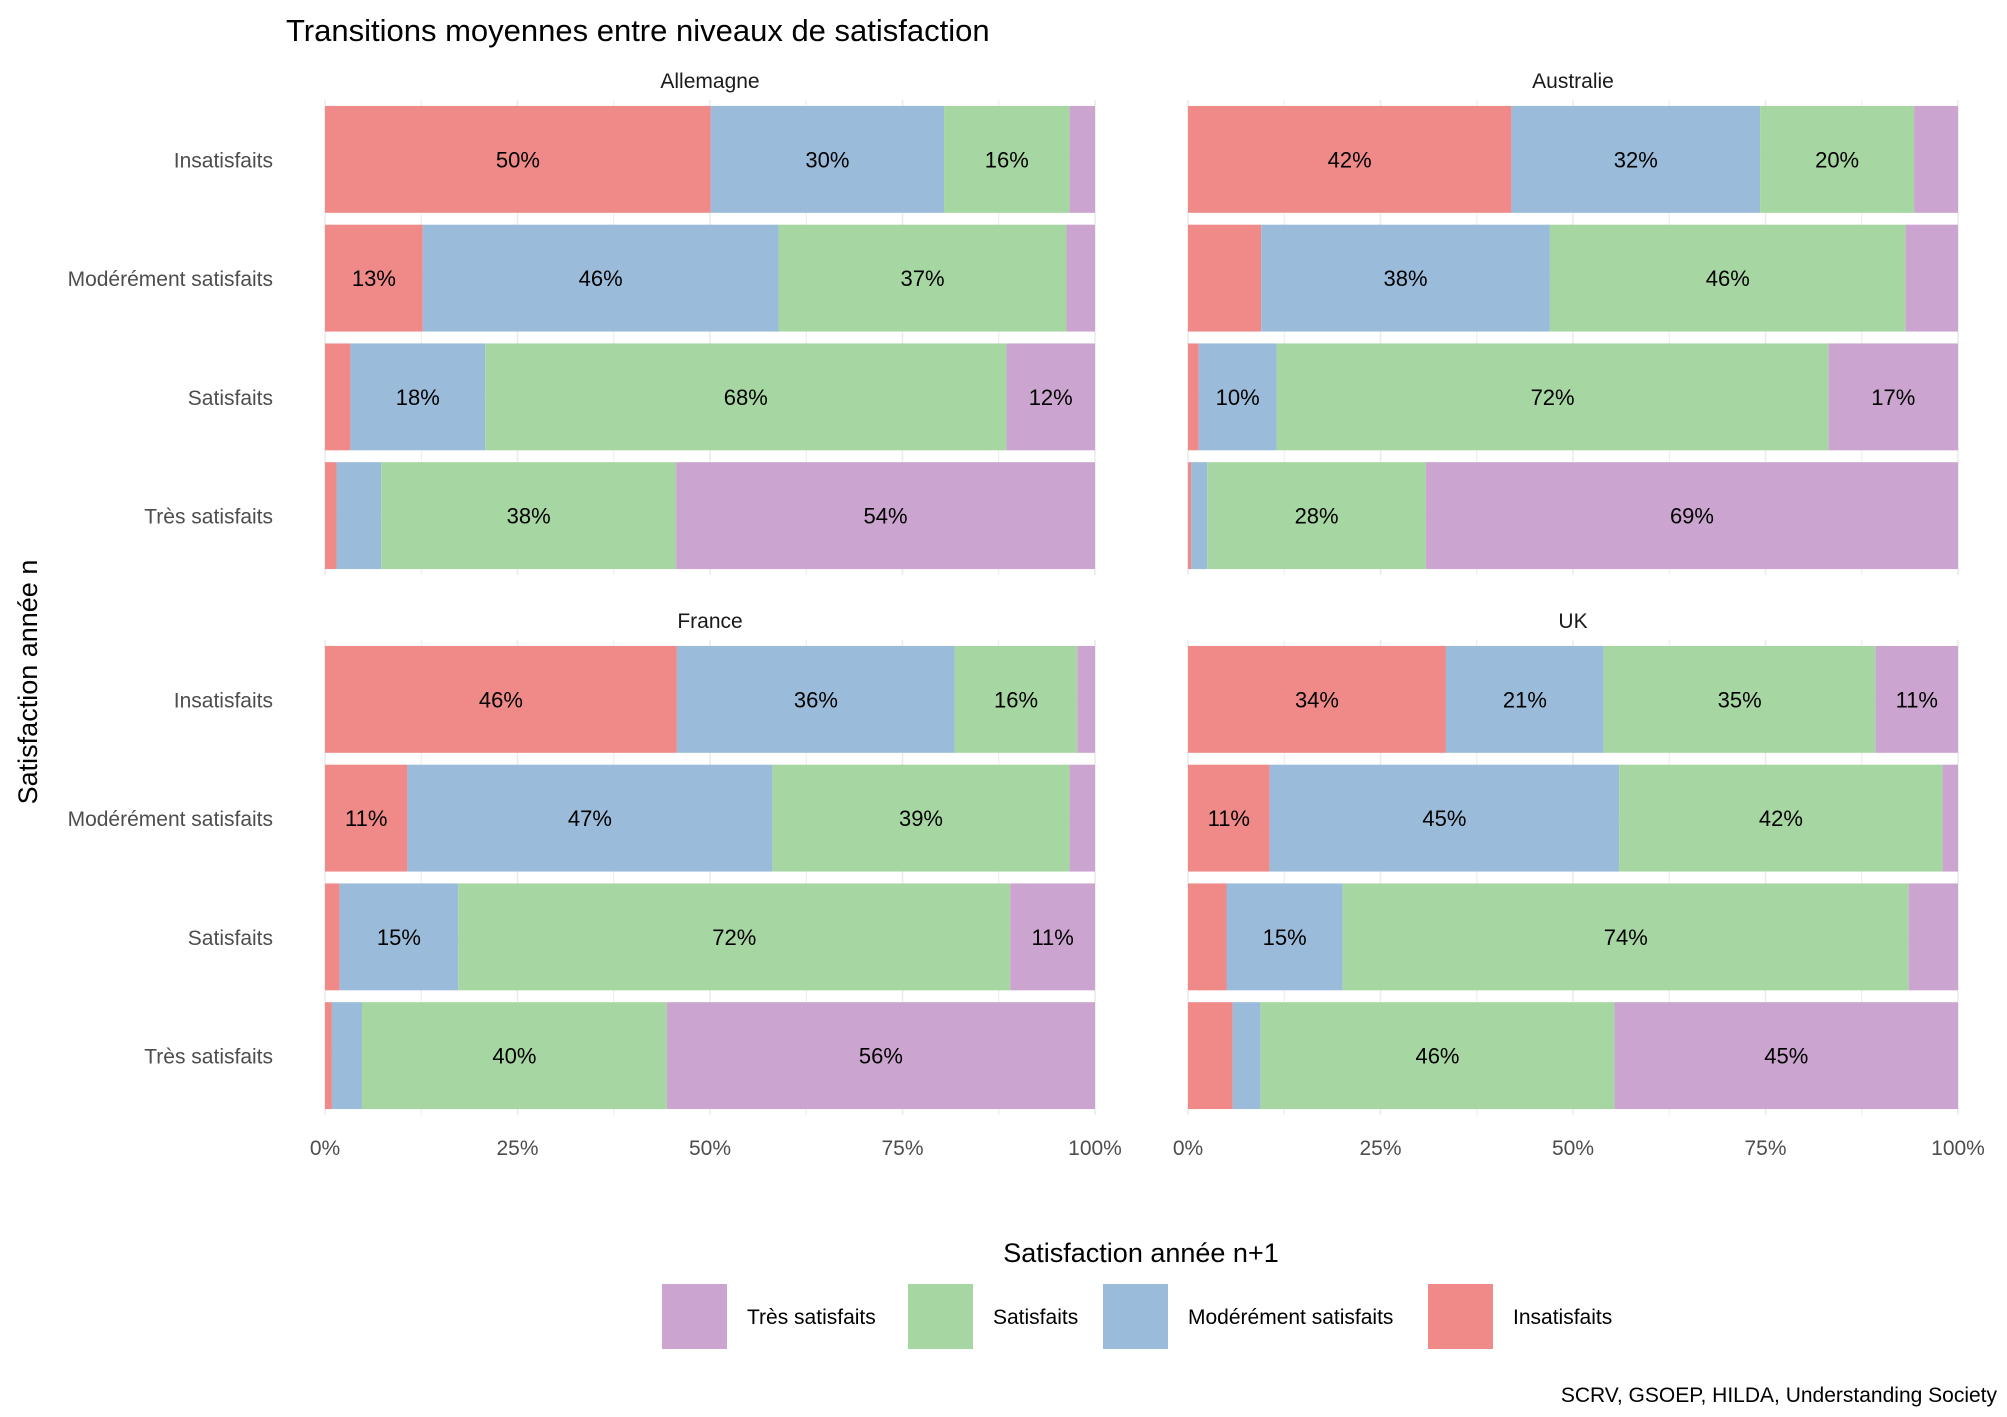 This screenshot has height=1417, width=2007. I want to click on bar-allemagne-satisfaits-tres-satisfaits, so click(1050, 397).